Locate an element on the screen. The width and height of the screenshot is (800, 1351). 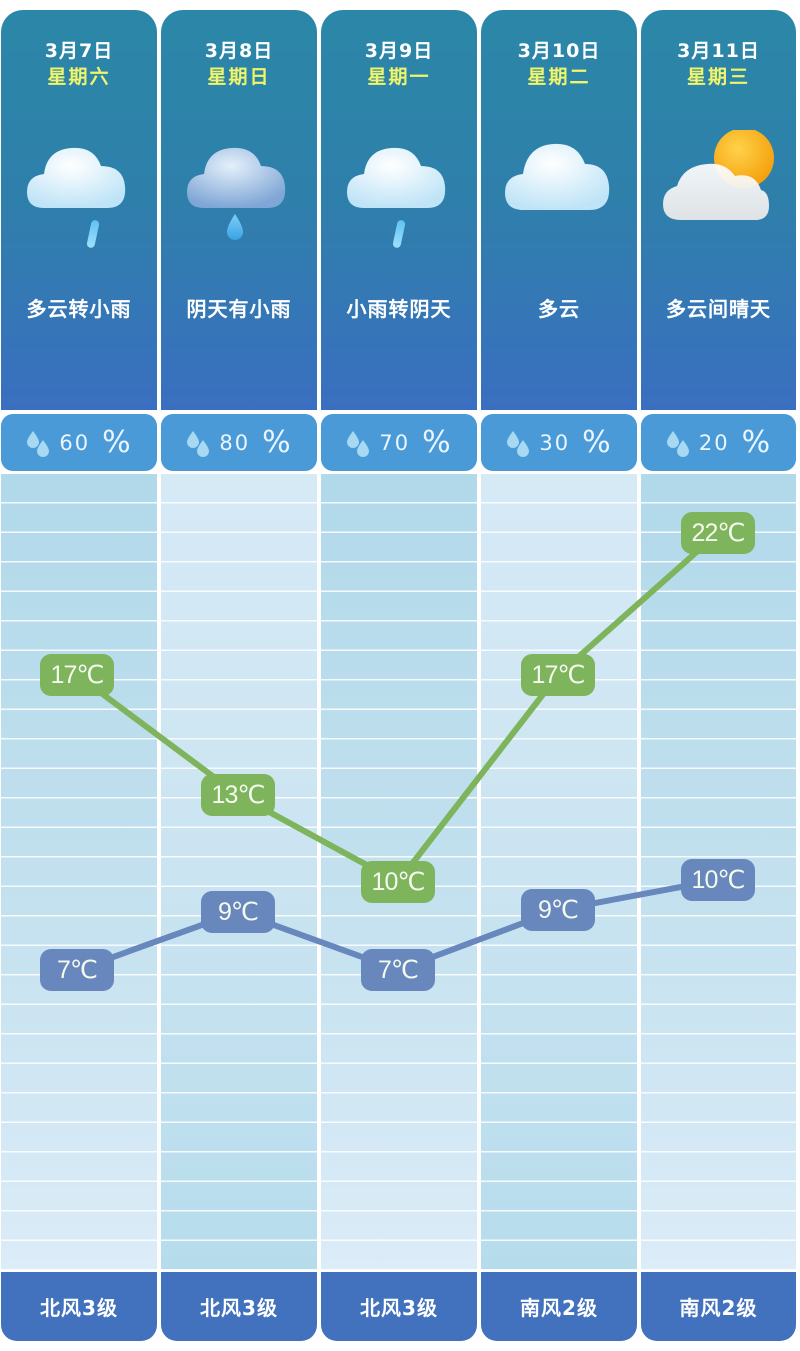
precip-badge-4: 20% is located at coordinates (718, 442).